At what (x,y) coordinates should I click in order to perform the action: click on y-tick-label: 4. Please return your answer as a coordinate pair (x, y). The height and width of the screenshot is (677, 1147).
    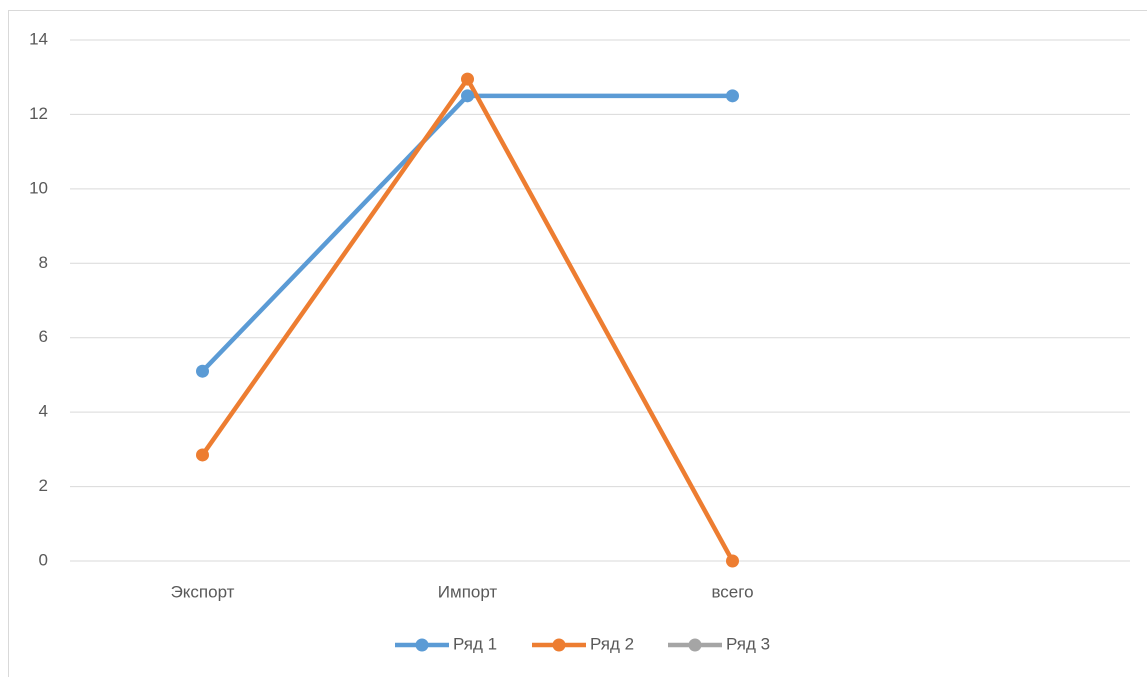
    Looking at the image, I should click on (43, 411).